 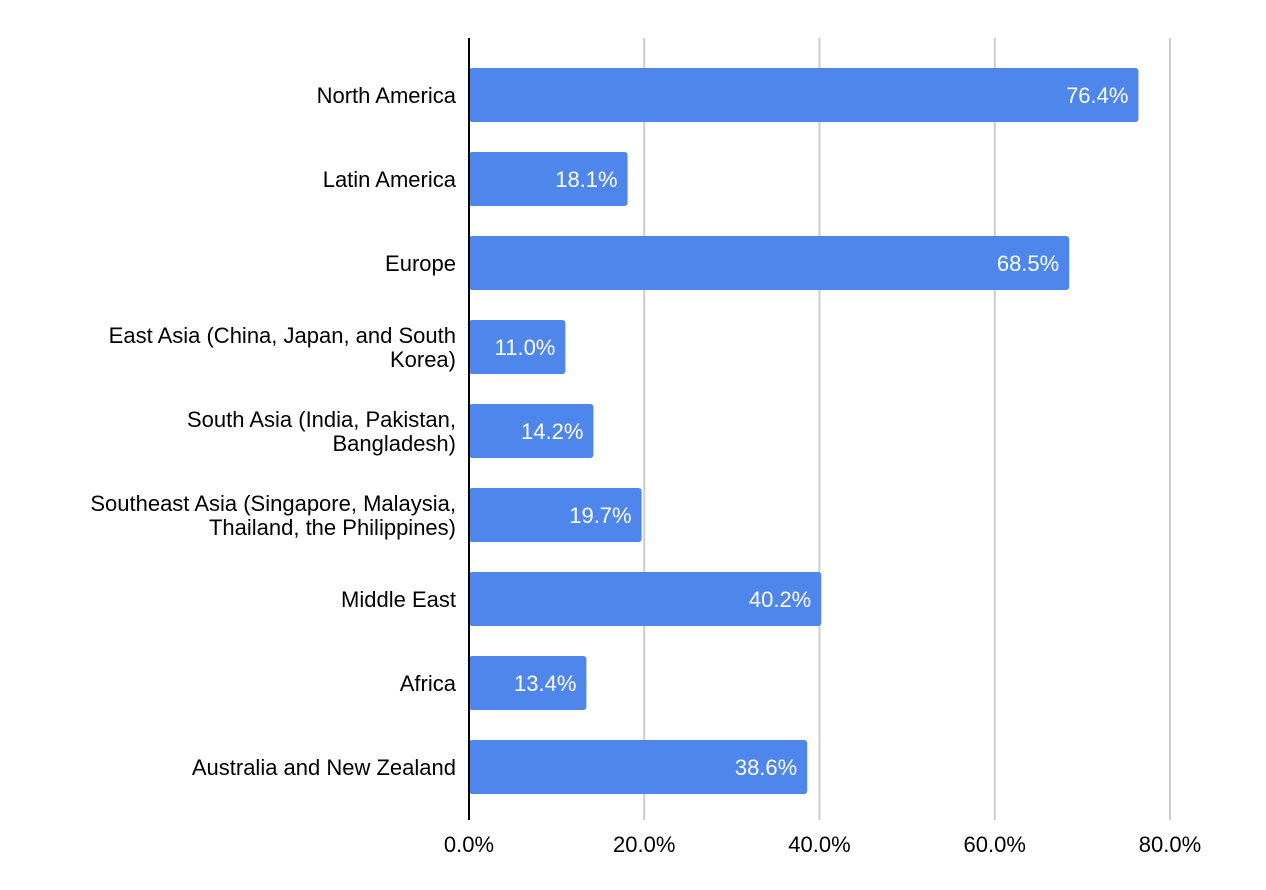 What do you see at coordinates (552, 431) in the screenshot?
I see `data-label: 14.2%` at bounding box center [552, 431].